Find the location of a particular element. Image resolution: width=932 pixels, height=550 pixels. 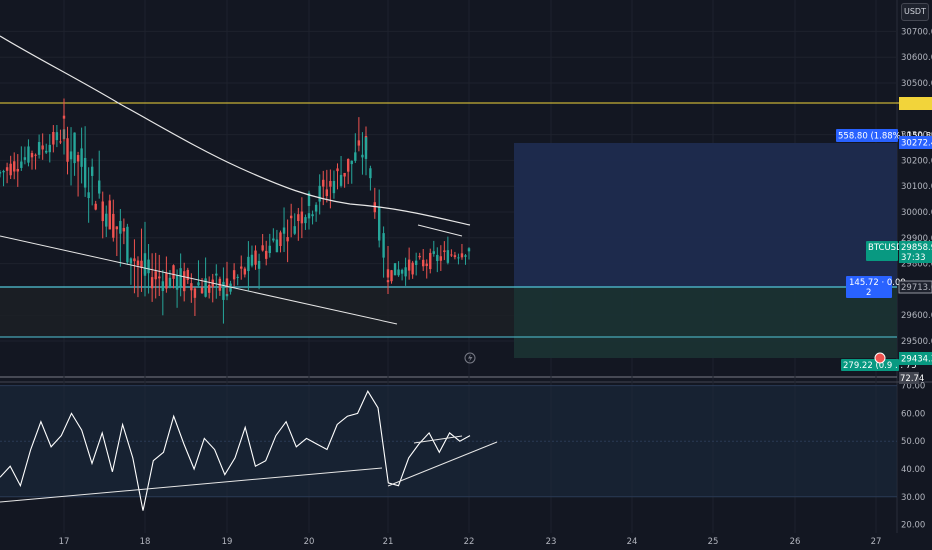

target-zone is located at coordinates (705, 215).